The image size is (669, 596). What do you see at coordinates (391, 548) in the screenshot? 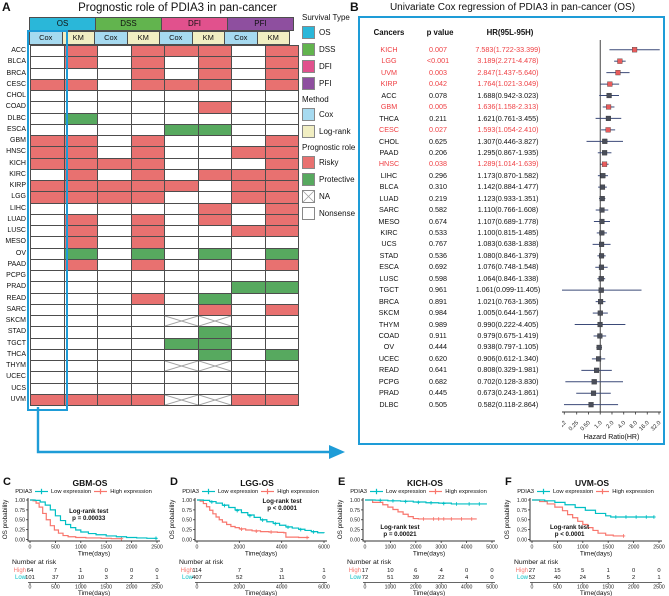
I see `svg-text: 1000` at bounding box center [391, 548].